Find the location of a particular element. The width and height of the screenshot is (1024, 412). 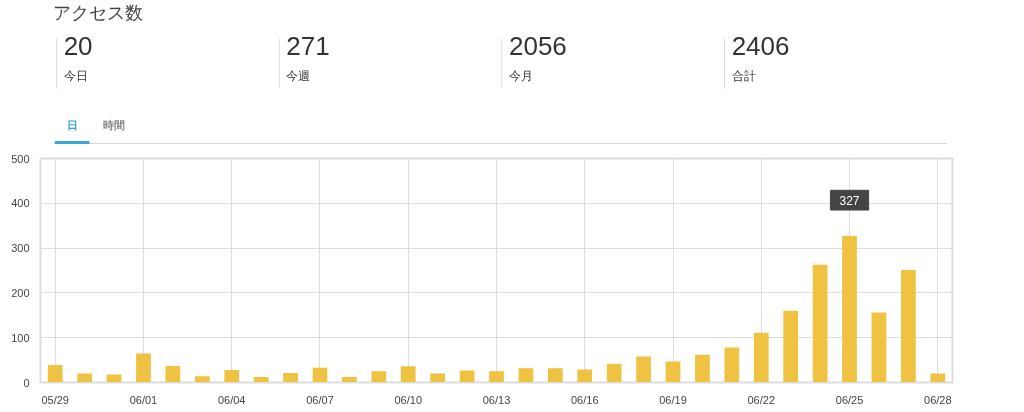

y-tick-label: 500 is located at coordinates (20, 158).